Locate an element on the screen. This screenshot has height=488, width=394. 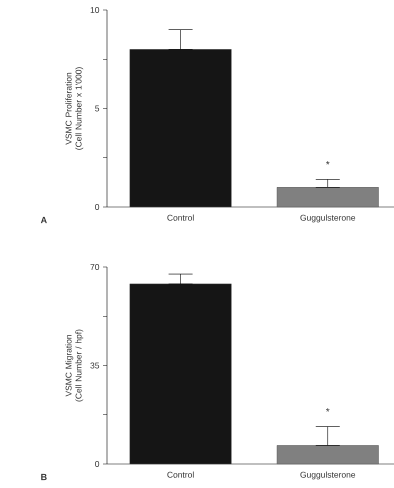
text: A is located at coordinates (43, 220).